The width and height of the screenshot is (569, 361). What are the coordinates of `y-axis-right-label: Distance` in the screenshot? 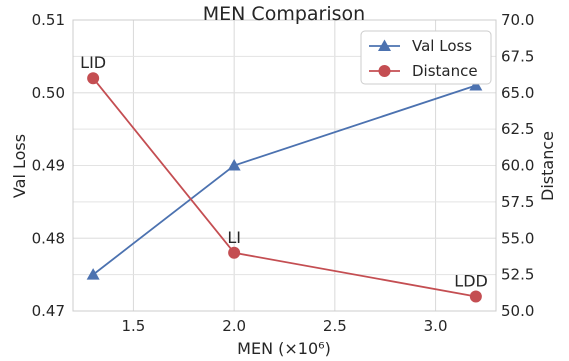 It's located at (547, 166).